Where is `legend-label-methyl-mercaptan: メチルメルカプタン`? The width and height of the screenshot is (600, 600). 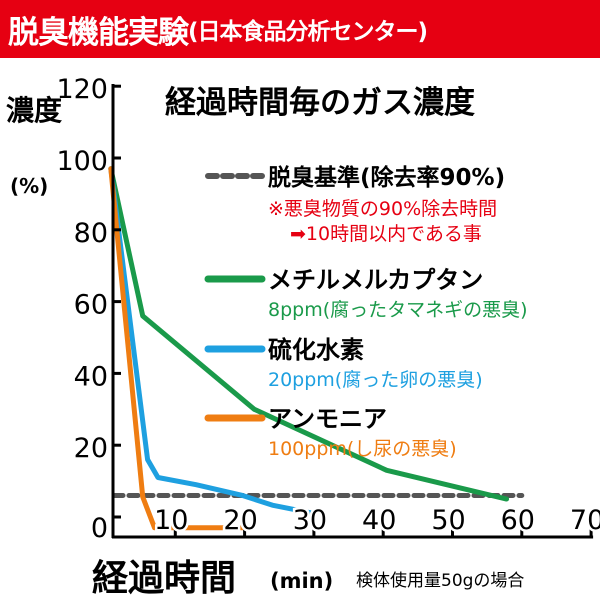
legend-label-methyl-mercaptan: メチルメルカプタン is located at coordinates (375, 280).